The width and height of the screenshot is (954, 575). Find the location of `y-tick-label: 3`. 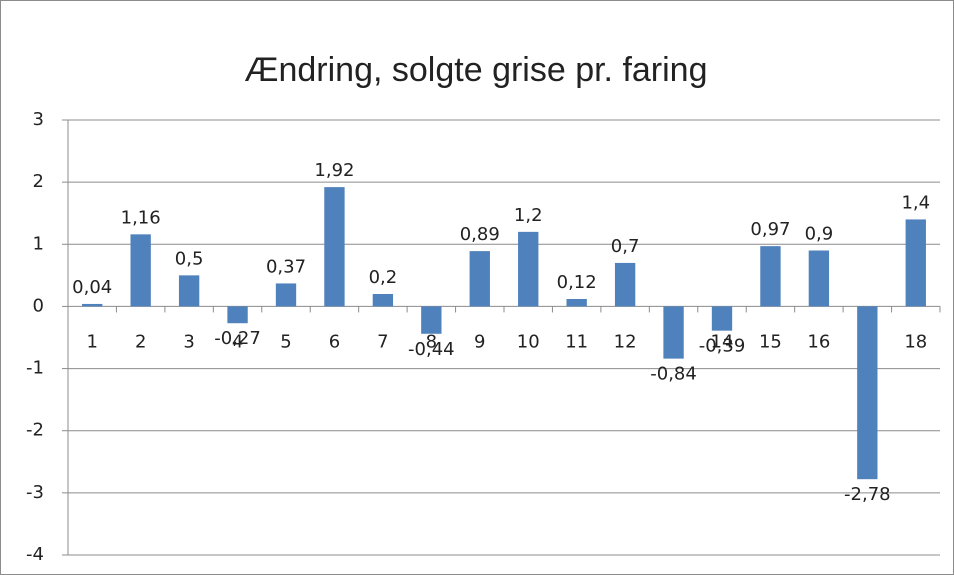

y-tick-label: 3 is located at coordinates (38, 119).